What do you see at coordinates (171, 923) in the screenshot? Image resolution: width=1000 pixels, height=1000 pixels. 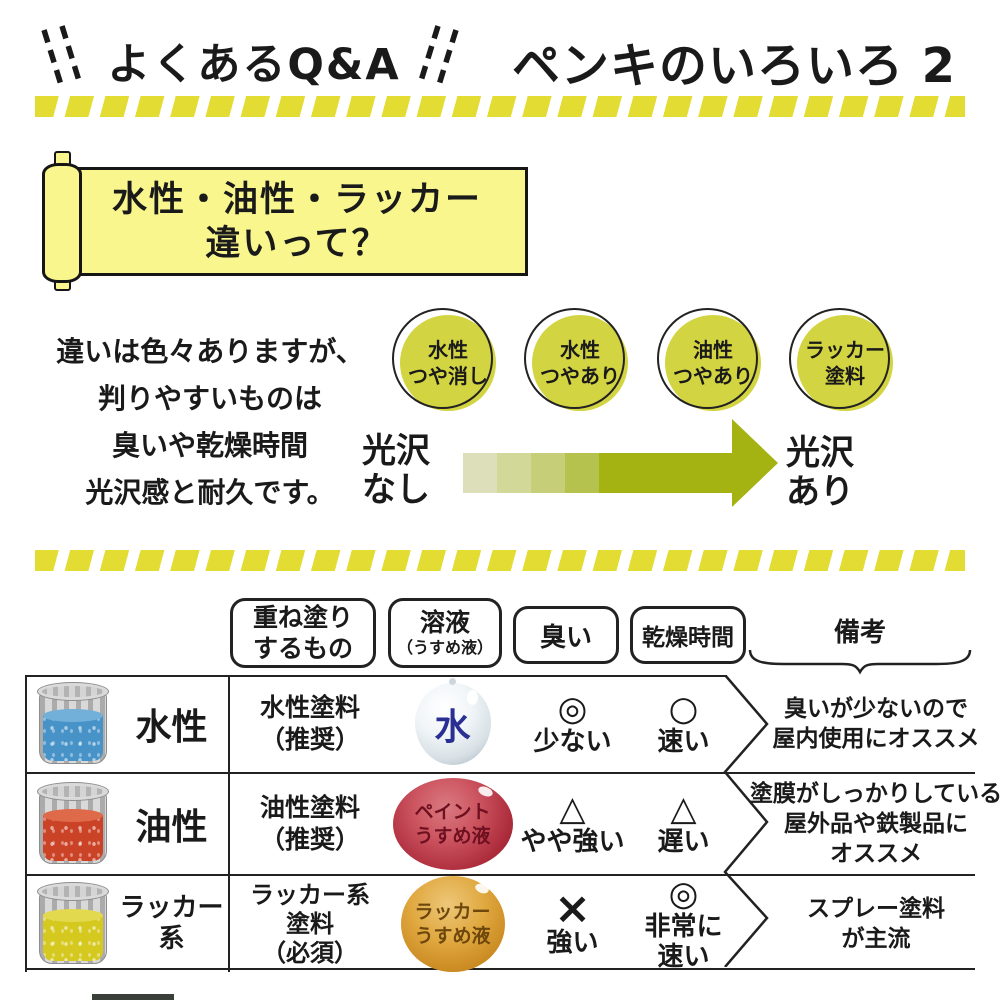 I see `type-label: ラッカー 系` at bounding box center [171, 923].